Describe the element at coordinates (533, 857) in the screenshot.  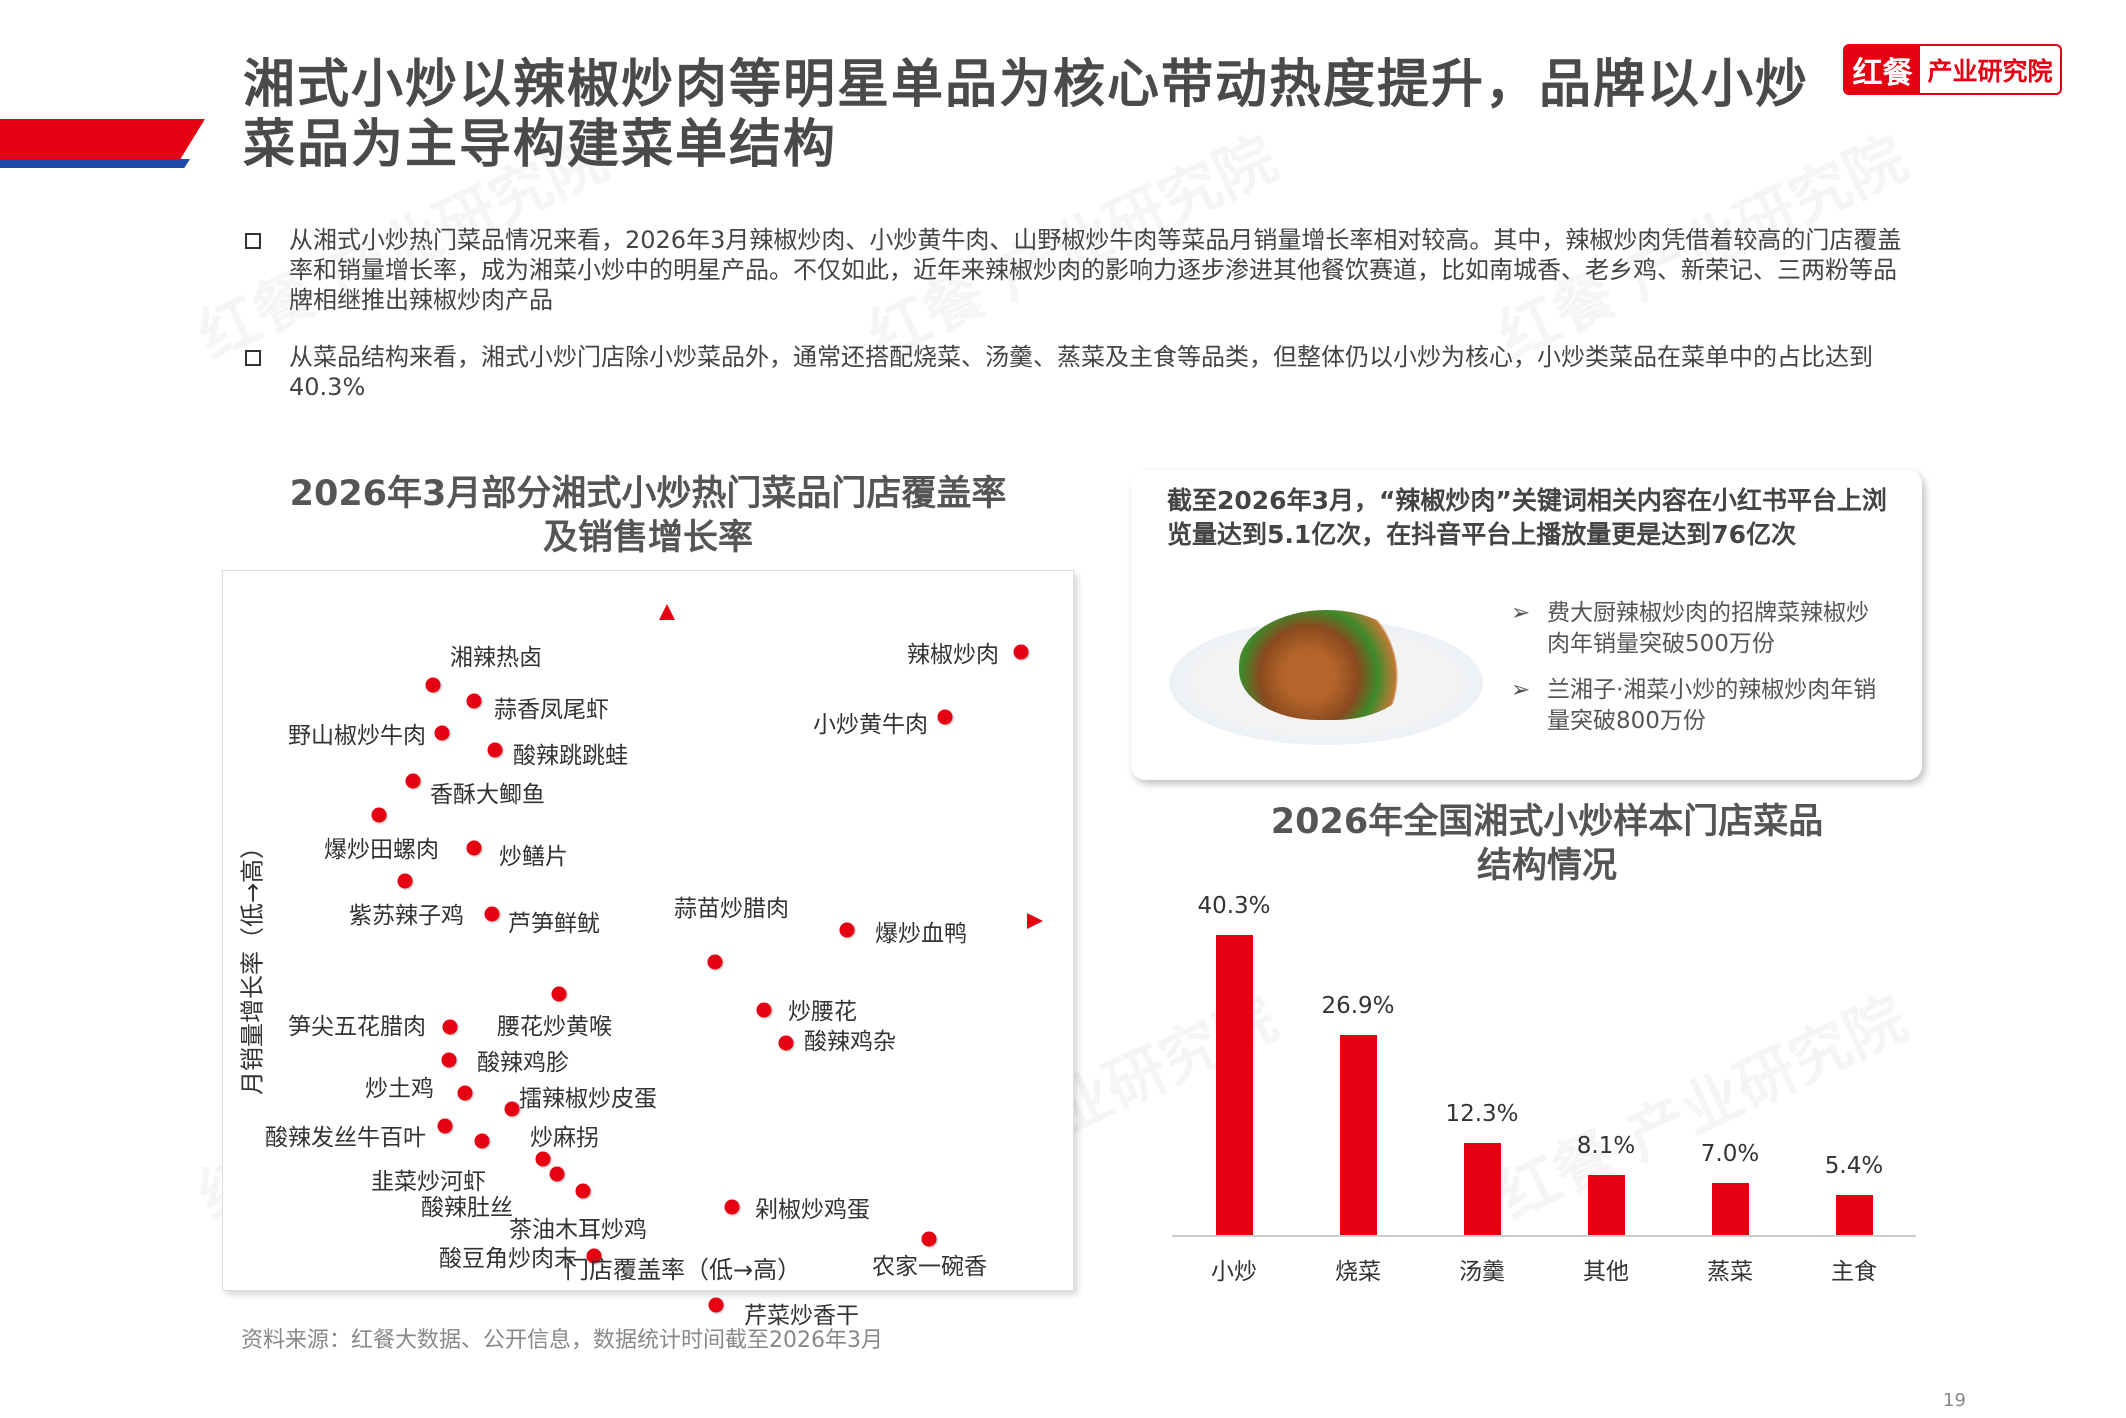
I see `scatter-label: 炒鳝片` at that location.